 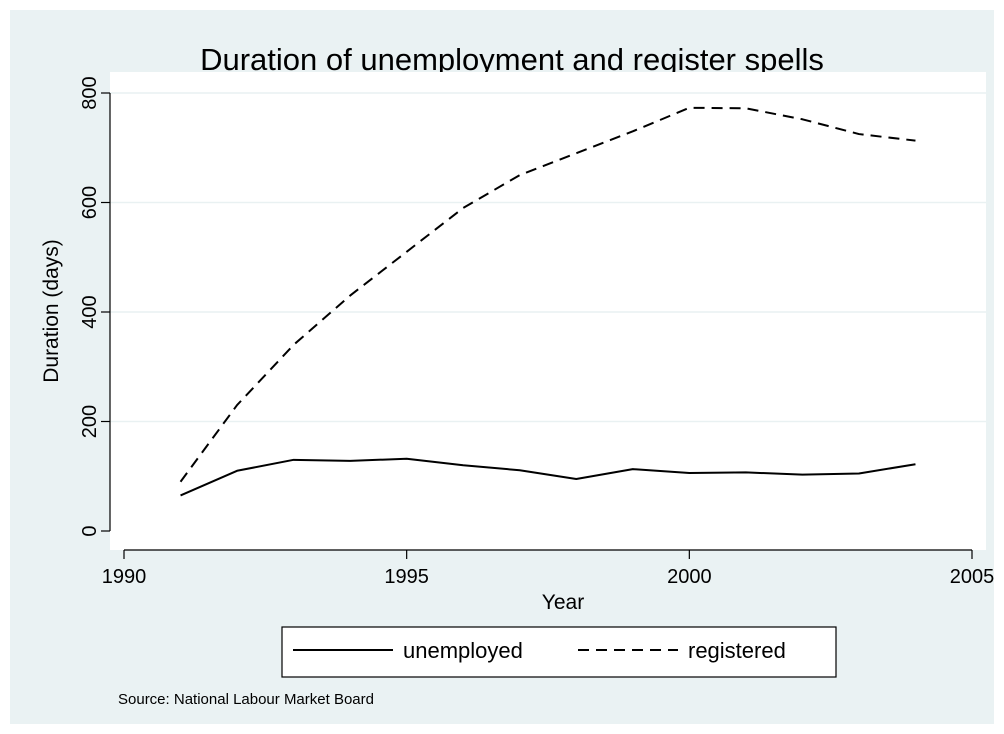 What do you see at coordinates (51, 311) in the screenshot?
I see `y-axis-title: Duration (days)` at bounding box center [51, 311].